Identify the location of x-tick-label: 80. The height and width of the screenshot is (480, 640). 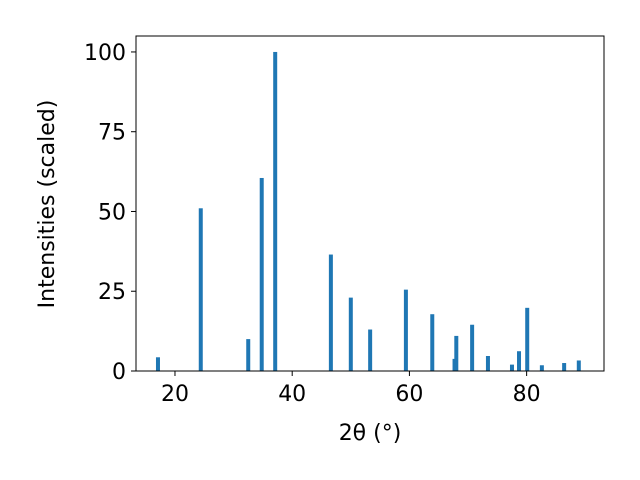
(527, 394).